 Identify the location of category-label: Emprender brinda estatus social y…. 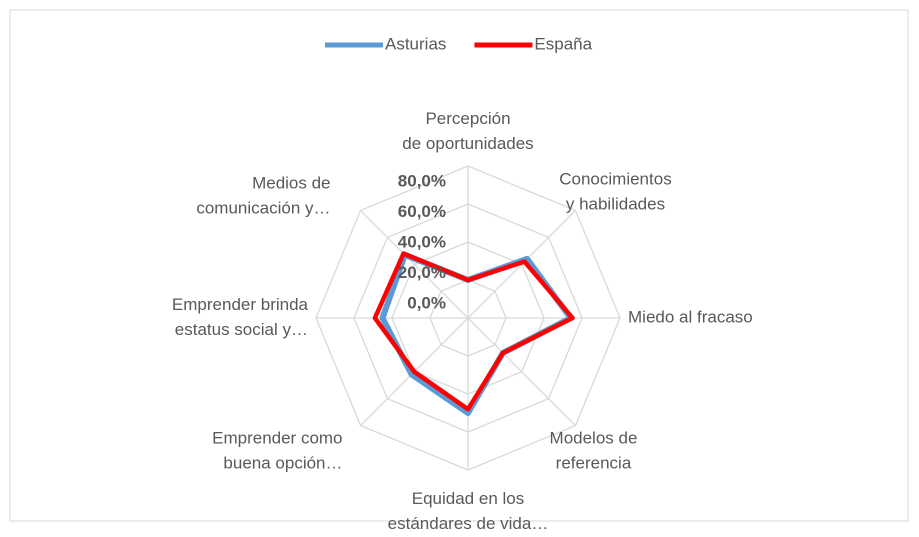
(240, 317).